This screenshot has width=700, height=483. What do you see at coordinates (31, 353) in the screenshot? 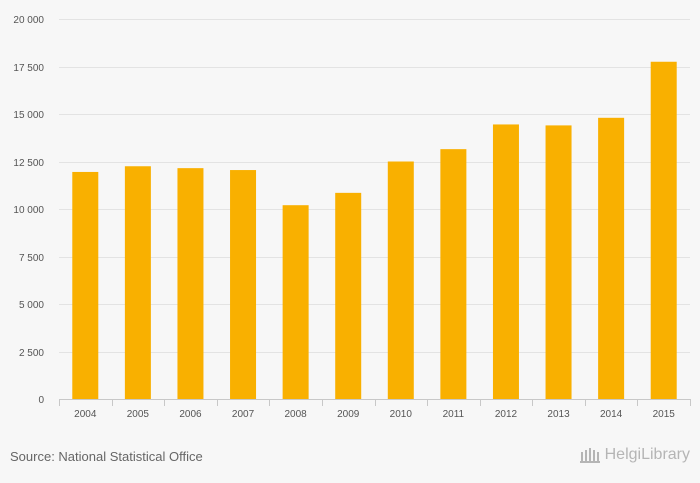
I see `y-tick-label: 2 500` at bounding box center [31, 353].